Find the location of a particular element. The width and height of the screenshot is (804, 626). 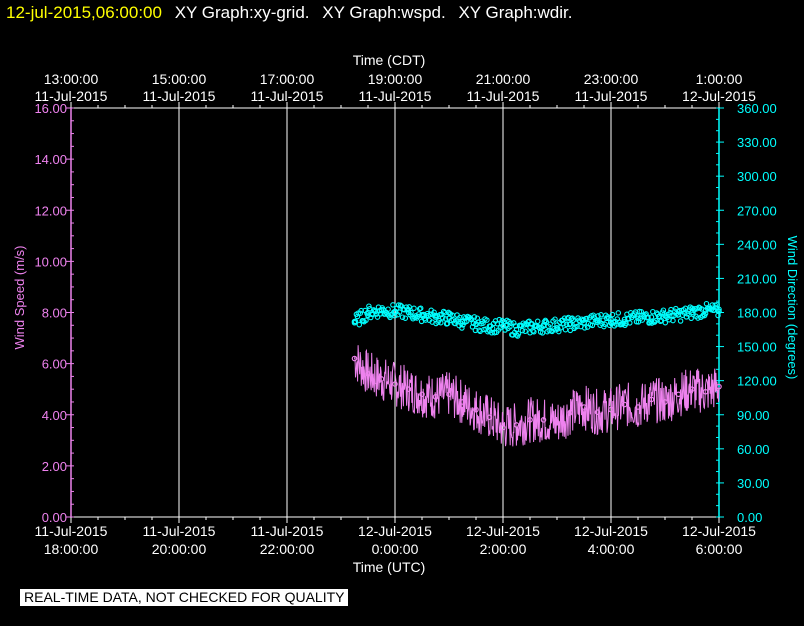

bottom-tick-time: 4:00:00 is located at coordinates (611, 549).